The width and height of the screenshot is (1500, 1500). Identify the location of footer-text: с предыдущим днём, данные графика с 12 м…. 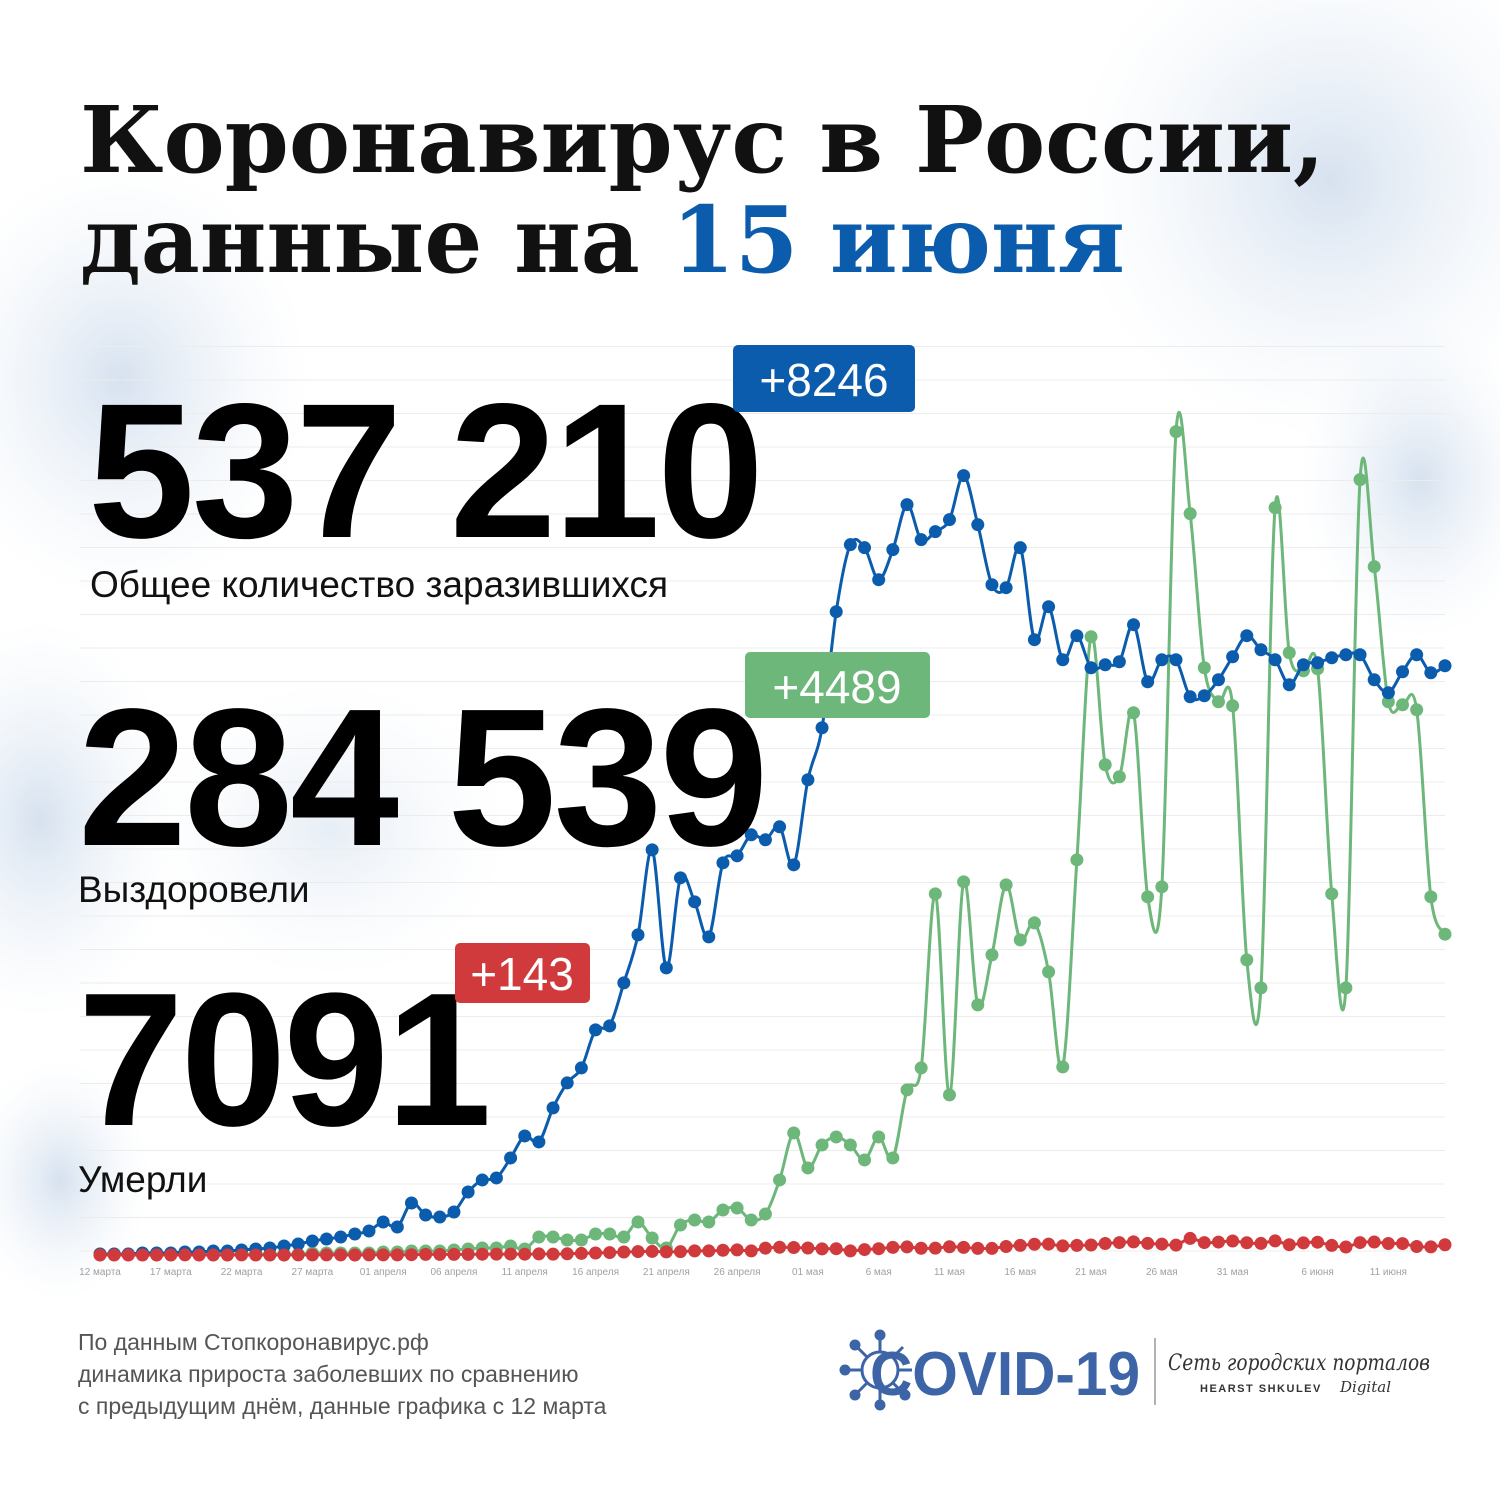
(342, 1406).